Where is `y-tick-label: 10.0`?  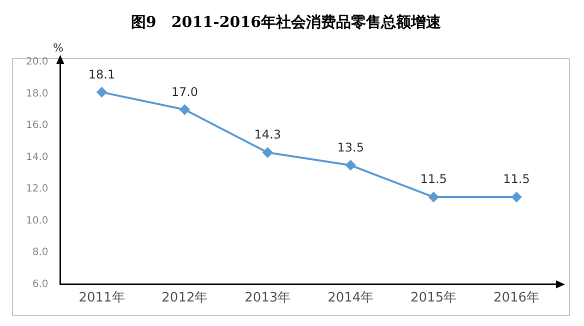 y-tick-label: 10.0 is located at coordinates (37, 220).